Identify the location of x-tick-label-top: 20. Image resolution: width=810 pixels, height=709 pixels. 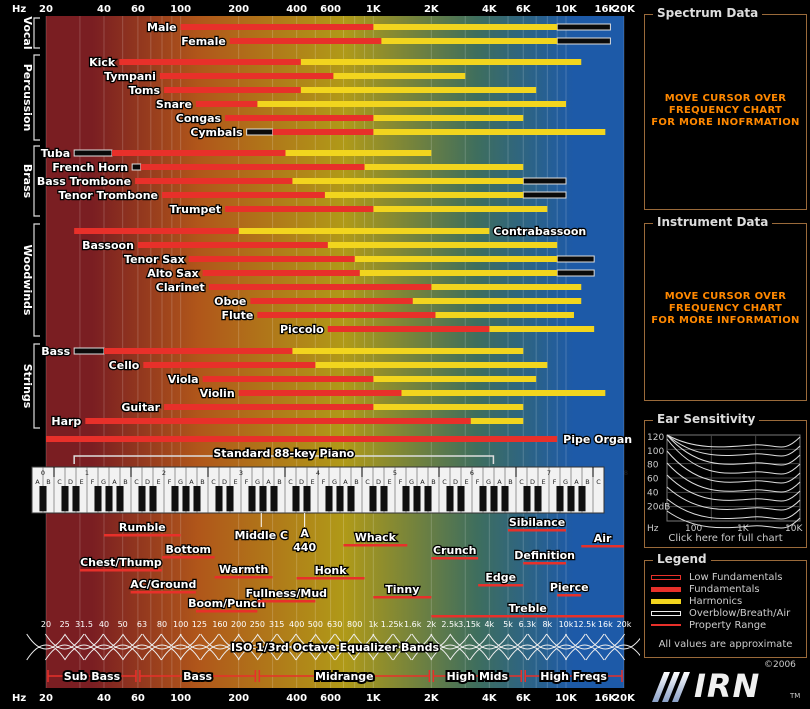
(46, 9).